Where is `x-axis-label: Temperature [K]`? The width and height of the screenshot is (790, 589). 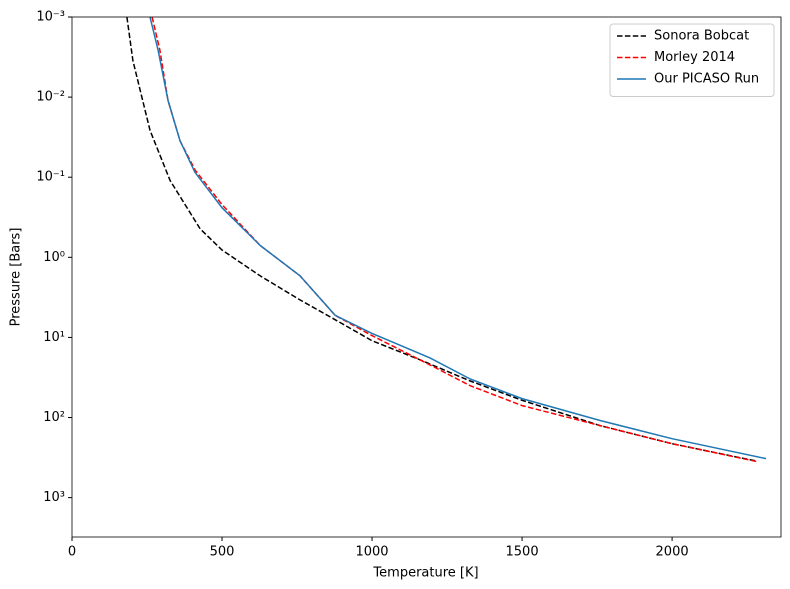
x-axis-label: Temperature [K] is located at coordinates (425, 573).